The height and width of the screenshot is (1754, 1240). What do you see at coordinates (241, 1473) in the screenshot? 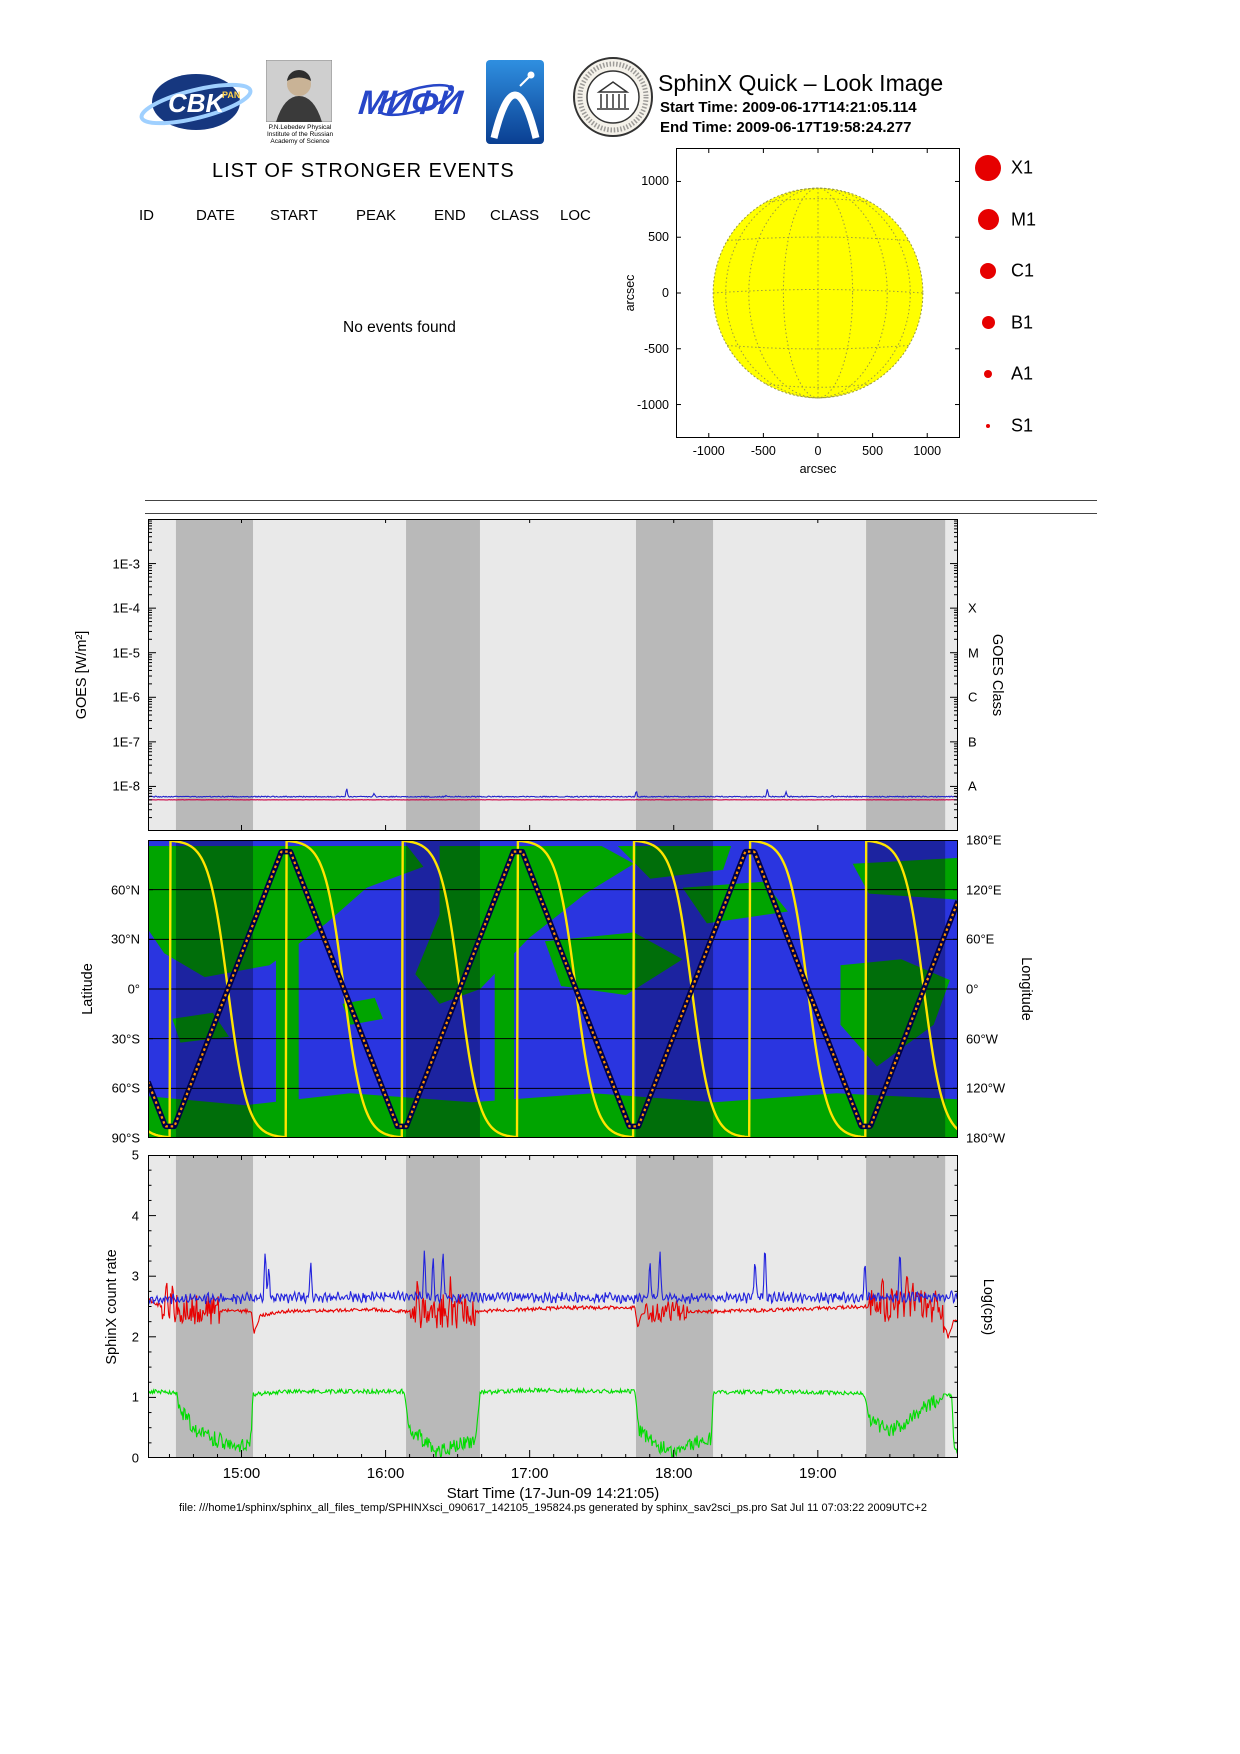
I see `tick-label: 15:00` at bounding box center [241, 1473].